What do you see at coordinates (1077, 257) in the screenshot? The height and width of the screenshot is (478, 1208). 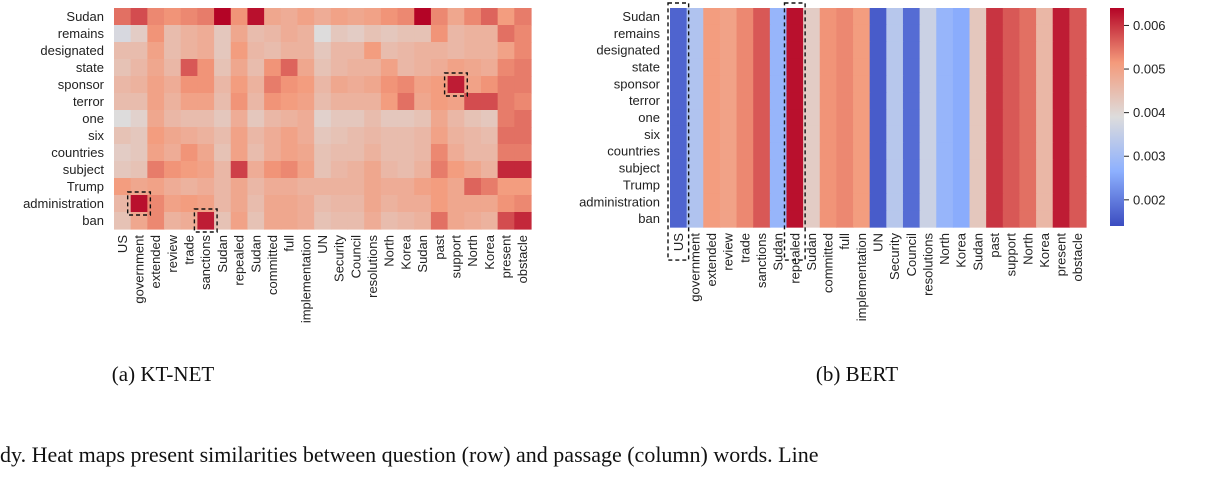 I see `column-label: obstacle` at bounding box center [1077, 257].